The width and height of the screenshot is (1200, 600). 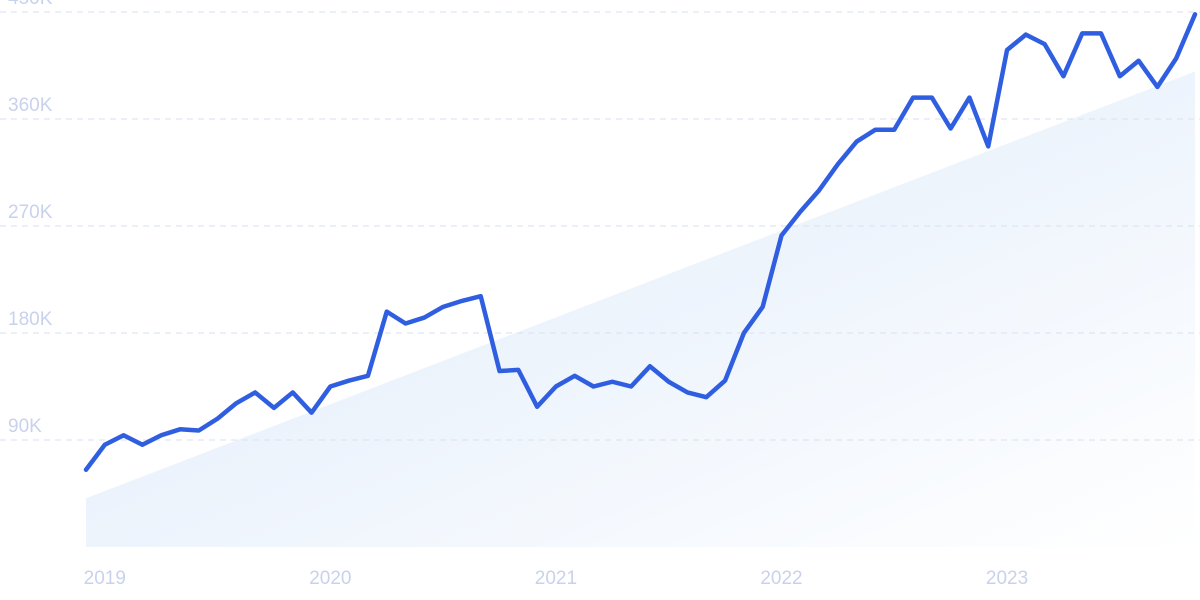 What do you see at coordinates (781, 578) in the screenshot?
I see `x-tick-label: 2022` at bounding box center [781, 578].